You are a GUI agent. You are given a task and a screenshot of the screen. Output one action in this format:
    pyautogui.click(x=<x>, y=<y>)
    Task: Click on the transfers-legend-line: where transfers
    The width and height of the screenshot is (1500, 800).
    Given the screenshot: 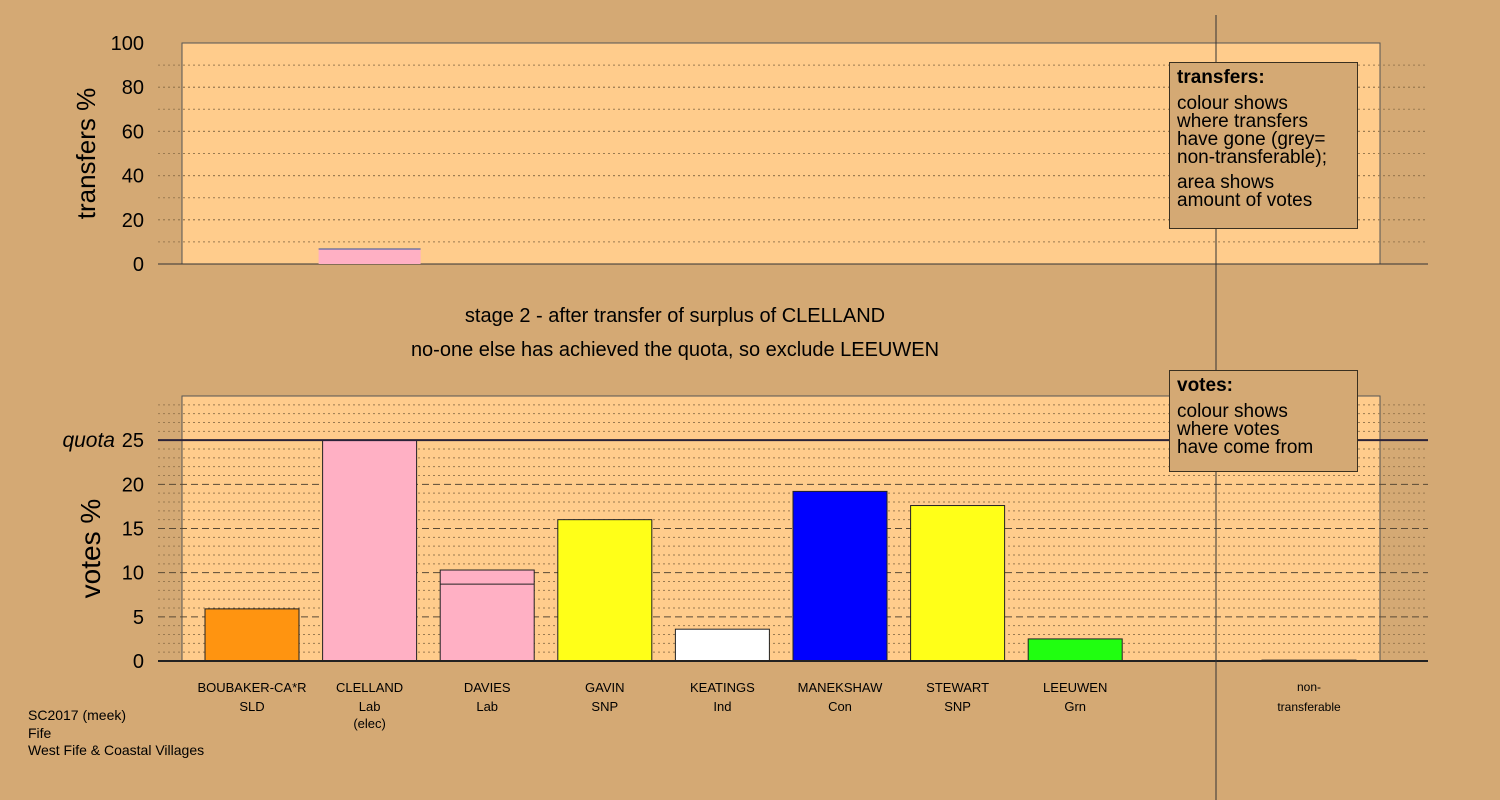 What is the action you would take?
    pyautogui.click(x=1242, y=121)
    